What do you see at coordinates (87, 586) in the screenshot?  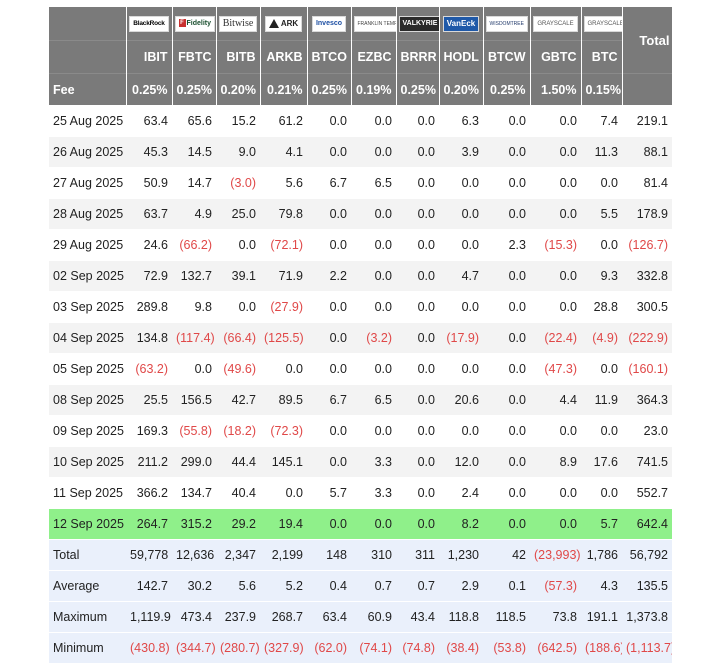 I see `summary-label: Average` at bounding box center [87, 586].